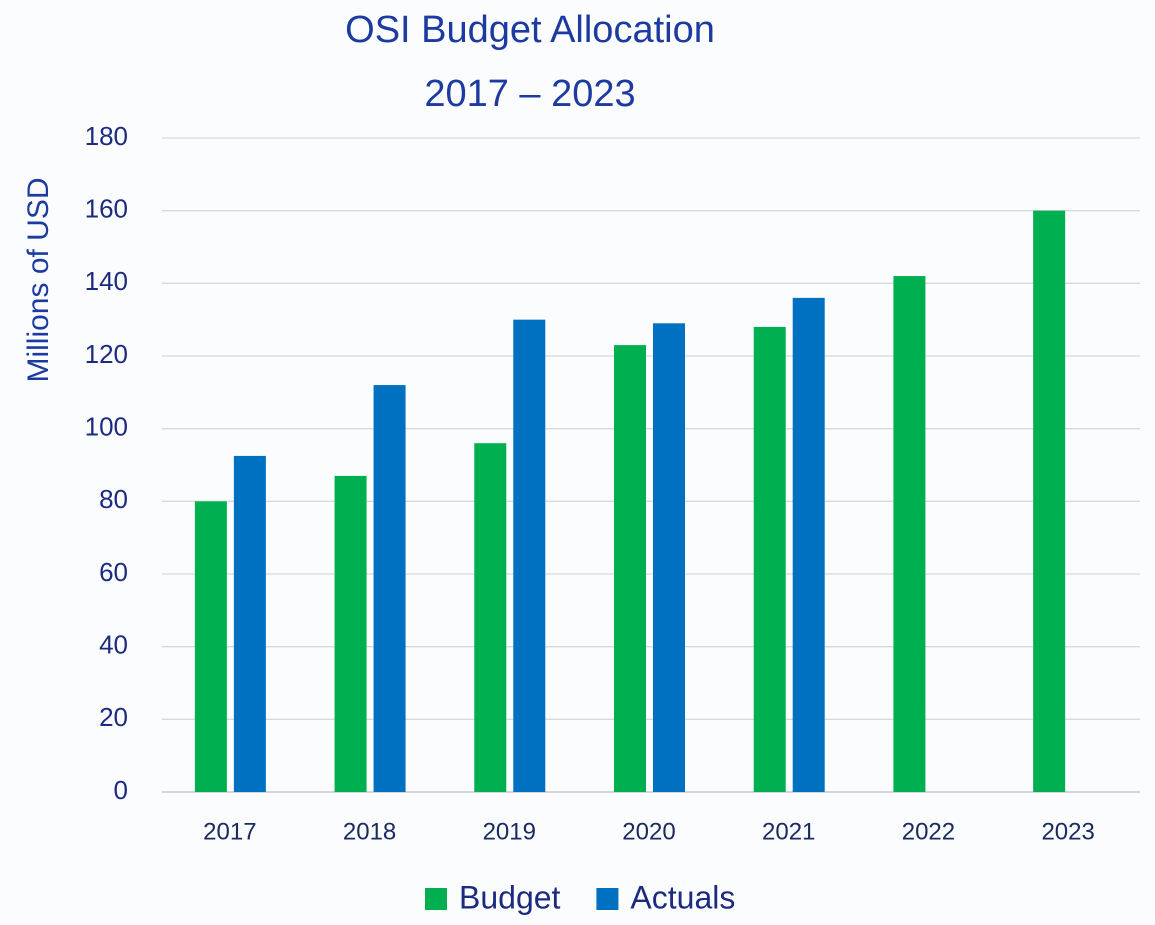 This screenshot has height=925, width=1155. I want to click on chart-subtitle: 2017 – 2023, so click(529, 94).